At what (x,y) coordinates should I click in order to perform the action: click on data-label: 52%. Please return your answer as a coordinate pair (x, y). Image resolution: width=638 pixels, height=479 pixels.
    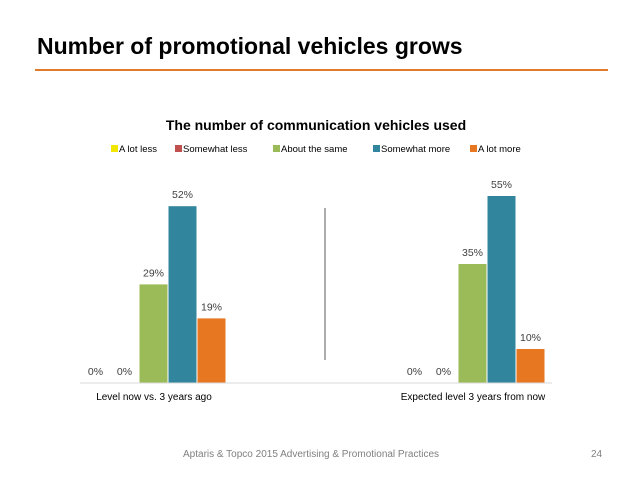
    Looking at the image, I should click on (182, 195).